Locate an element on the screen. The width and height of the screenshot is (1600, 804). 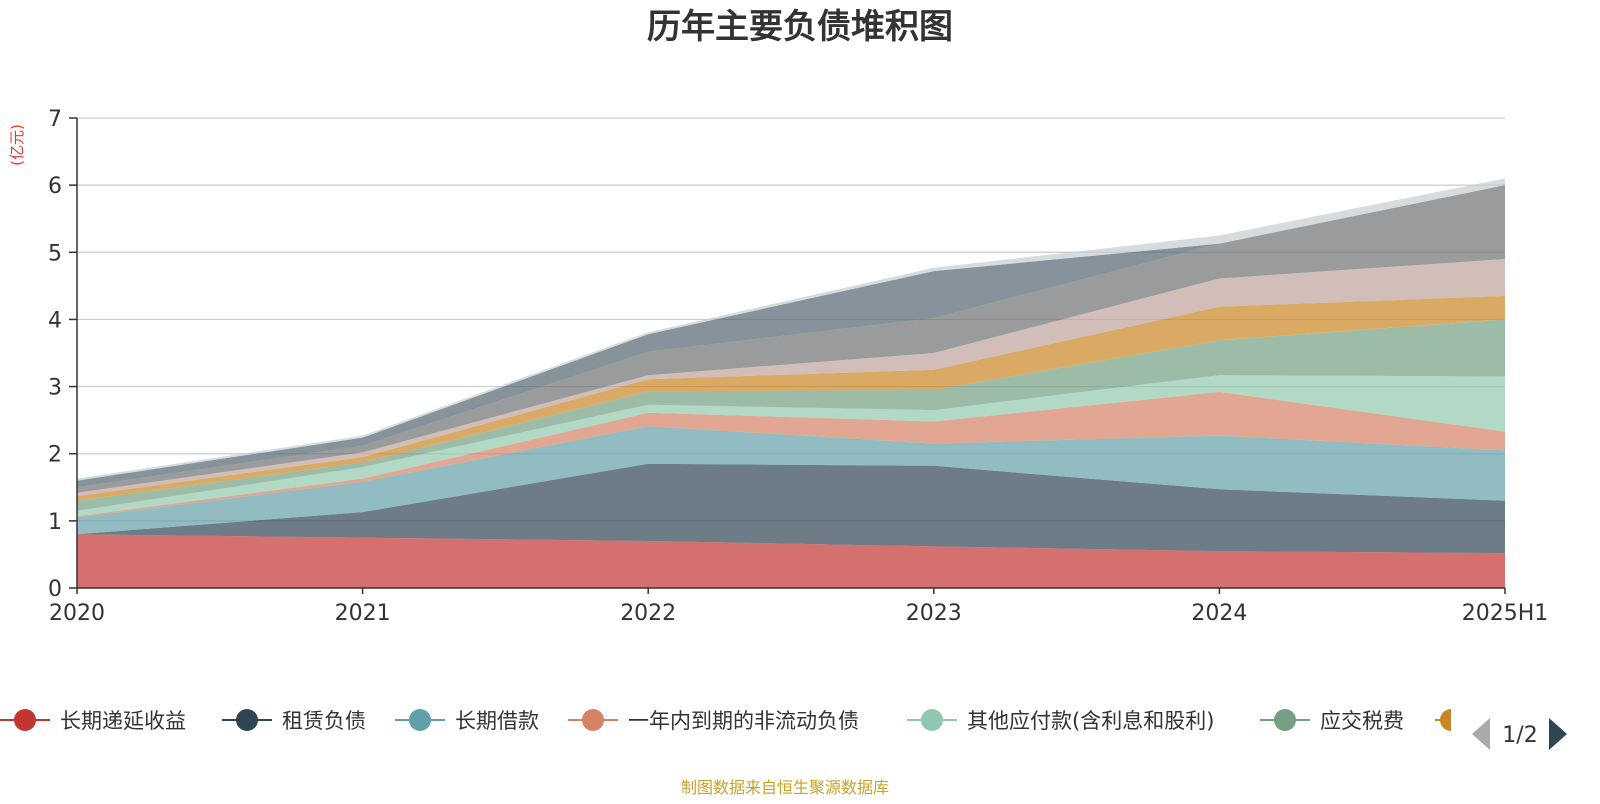
x-tick-label: 2024 is located at coordinates (1219, 613).